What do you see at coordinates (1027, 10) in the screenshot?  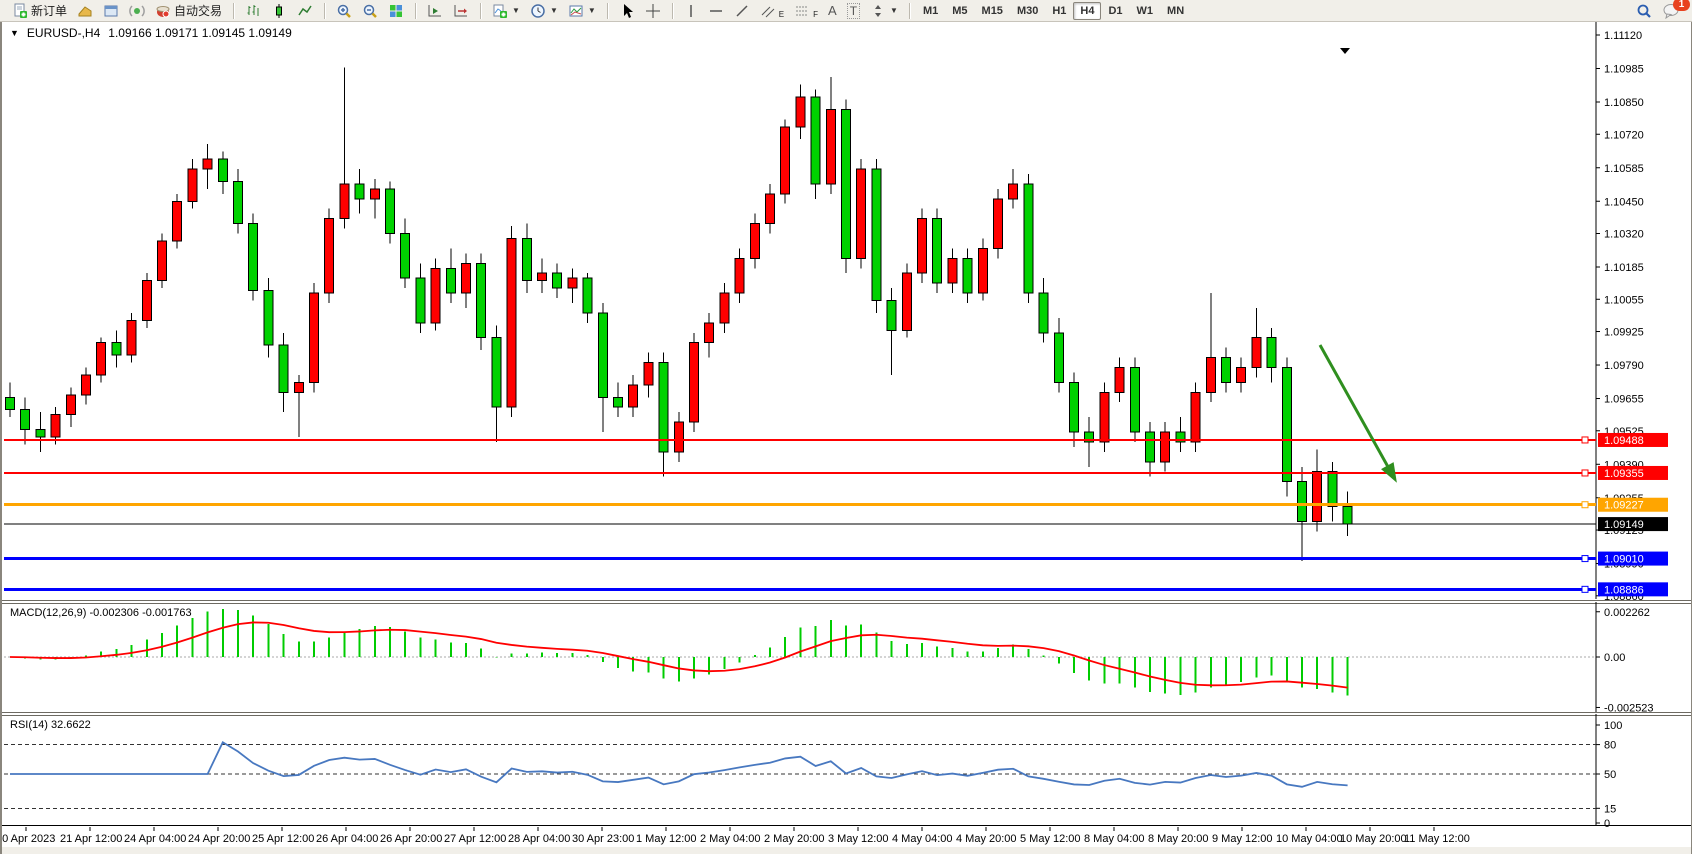 I see `timeframe-button-m30: M30` at bounding box center [1027, 10].